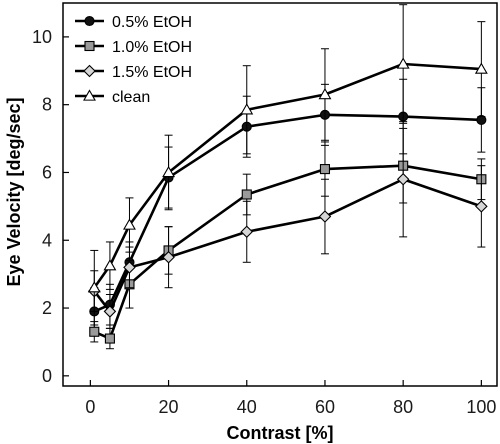 The image size is (500, 444). Describe the element at coordinates (152, 47) in the screenshot. I see `legend-label: 1.0% EtOH` at that location.